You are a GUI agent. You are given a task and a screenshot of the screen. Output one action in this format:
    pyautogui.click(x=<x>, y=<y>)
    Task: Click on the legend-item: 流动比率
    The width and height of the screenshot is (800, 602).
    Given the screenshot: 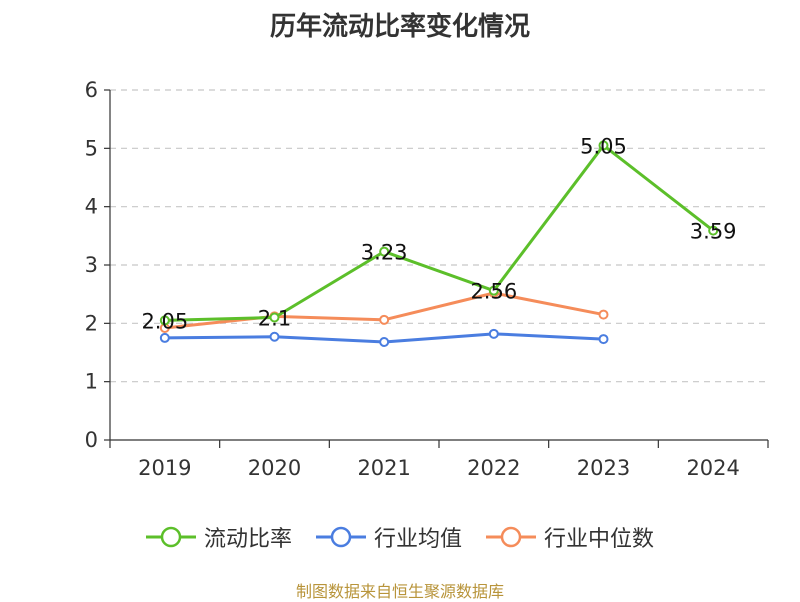 What is the action you would take?
    pyautogui.click(x=218, y=537)
    